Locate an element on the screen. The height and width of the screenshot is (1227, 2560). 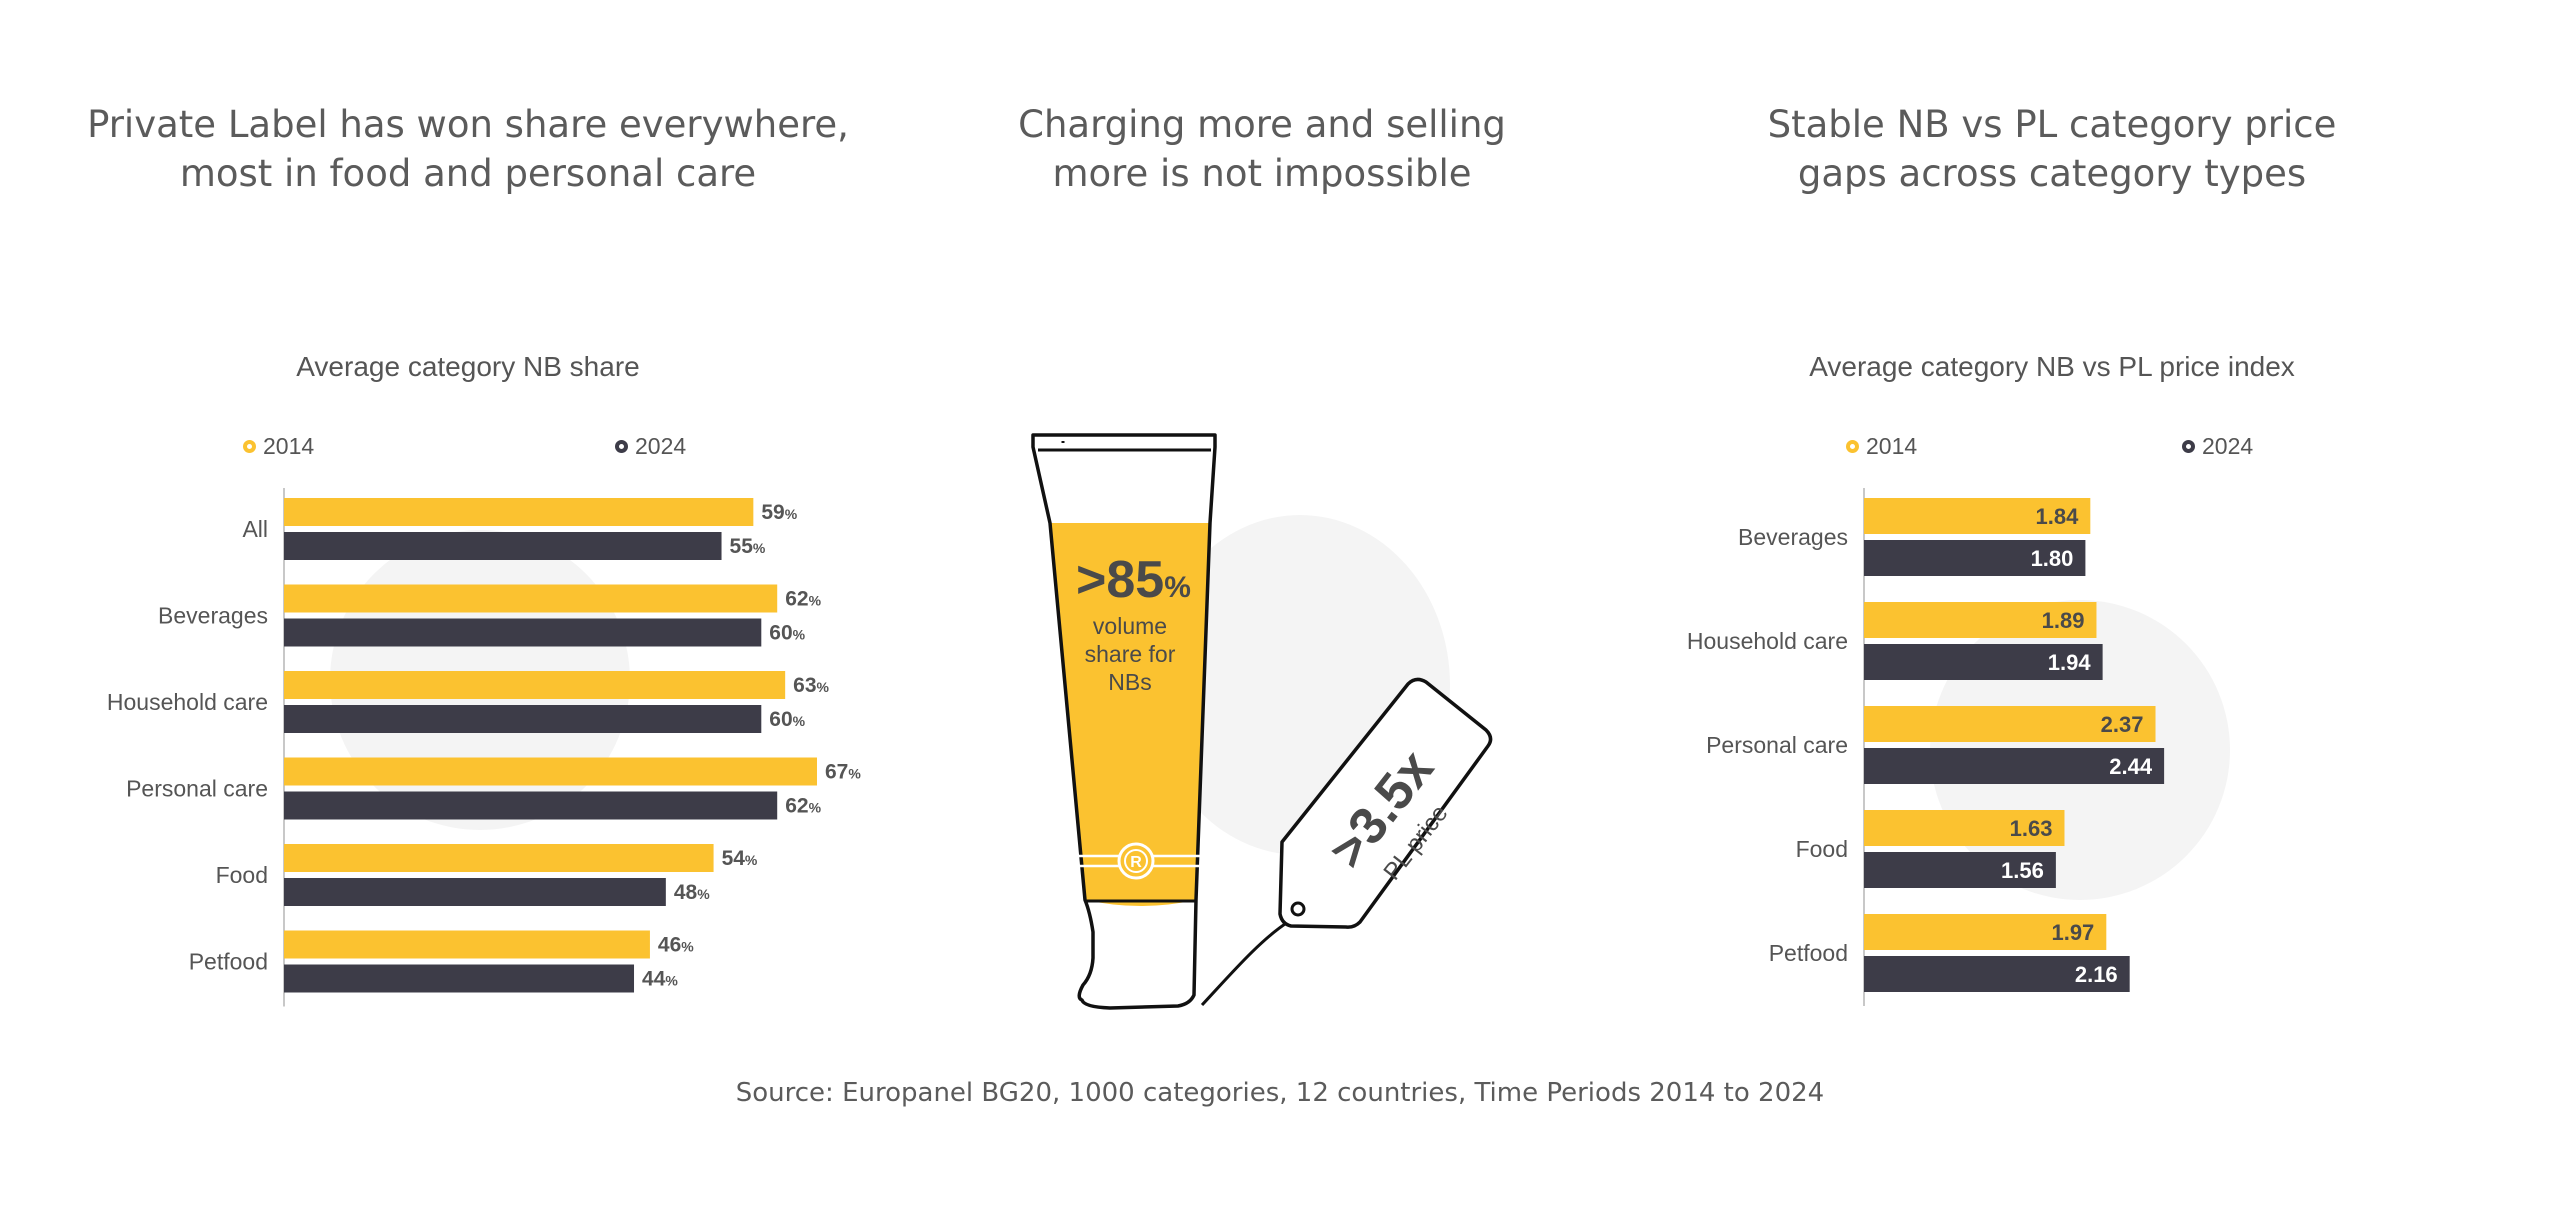
registered-icon-inner is located at coordinates (1136, 861).